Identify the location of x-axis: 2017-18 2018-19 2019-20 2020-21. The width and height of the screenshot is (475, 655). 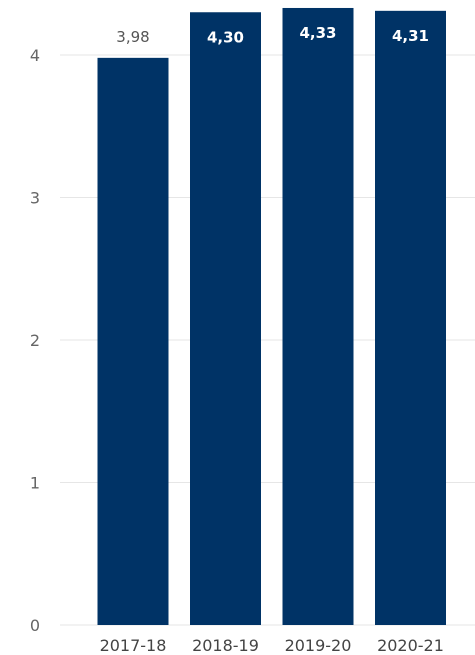
(272, 645).